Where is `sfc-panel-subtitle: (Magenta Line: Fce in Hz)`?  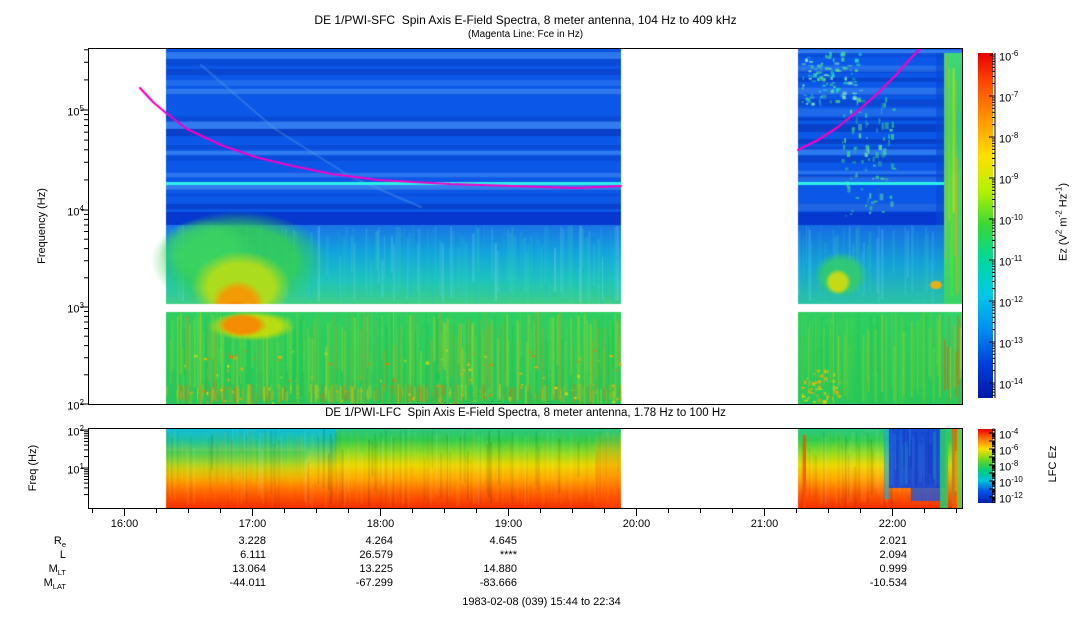 sfc-panel-subtitle: (Magenta Line: Fce in Hz) is located at coordinates (525, 34).